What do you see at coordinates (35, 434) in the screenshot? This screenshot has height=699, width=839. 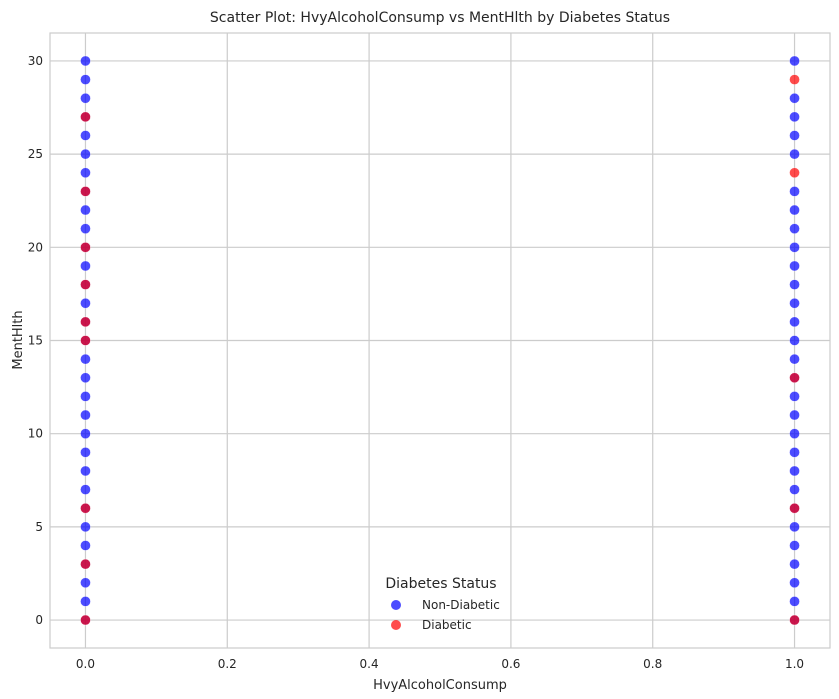 I see `y-tick-label: 10` at bounding box center [35, 434].